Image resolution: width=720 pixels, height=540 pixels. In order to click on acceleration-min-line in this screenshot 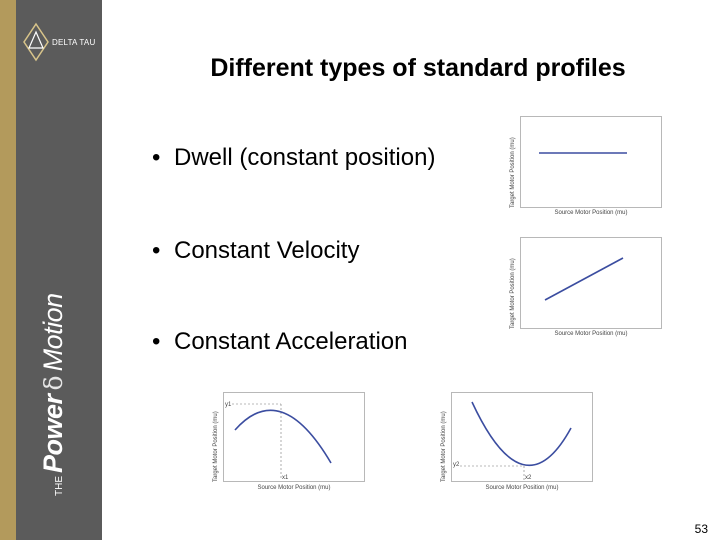, I will do `click(521, 434)`.